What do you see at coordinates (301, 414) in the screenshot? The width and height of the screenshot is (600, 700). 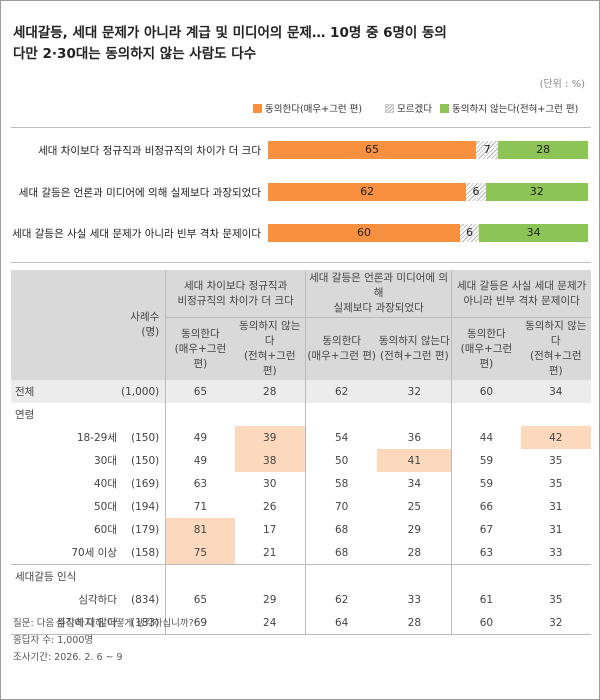 I see `table-section-age: 연령` at bounding box center [301, 414].